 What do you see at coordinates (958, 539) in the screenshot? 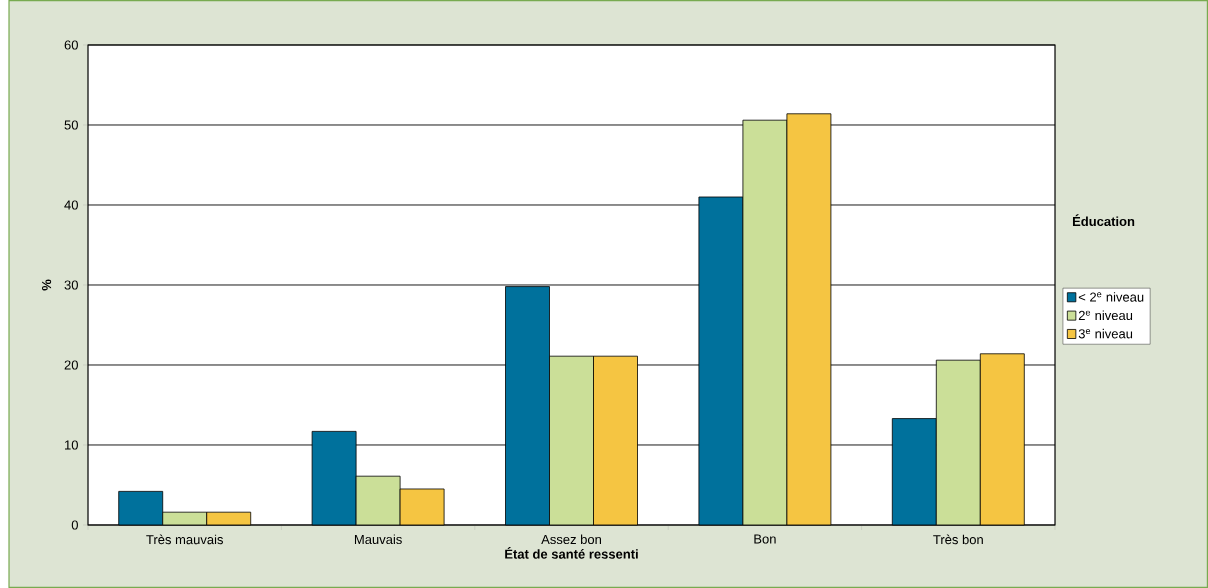
I see `x-tick-label: Très bon` at bounding box center [958, 539].